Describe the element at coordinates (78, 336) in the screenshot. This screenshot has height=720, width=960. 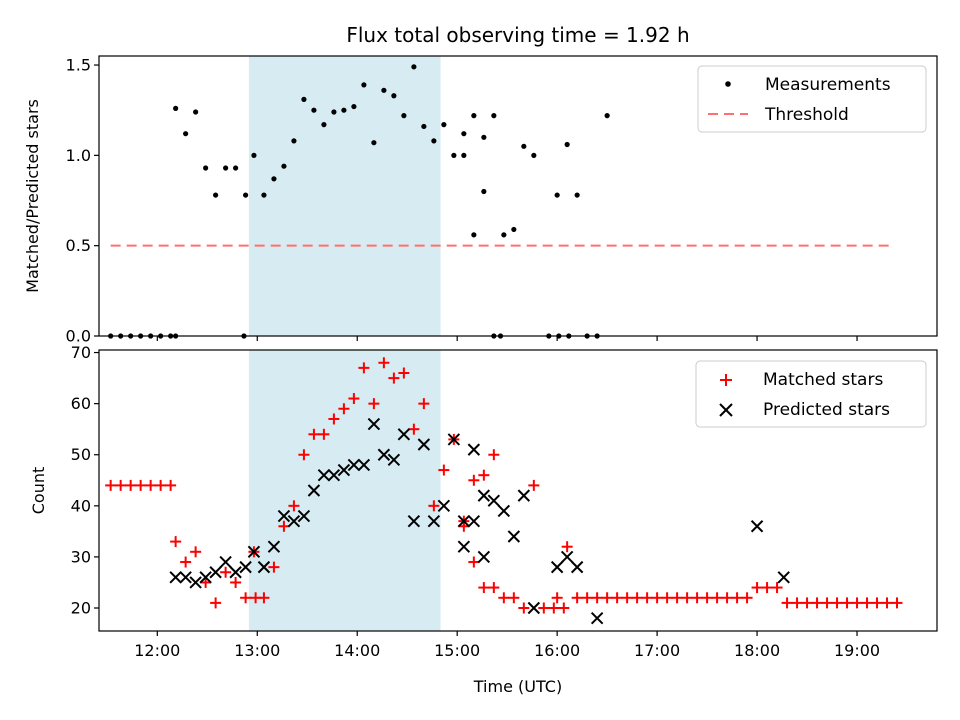
I see `y-tick-label: 0.0` at that location.